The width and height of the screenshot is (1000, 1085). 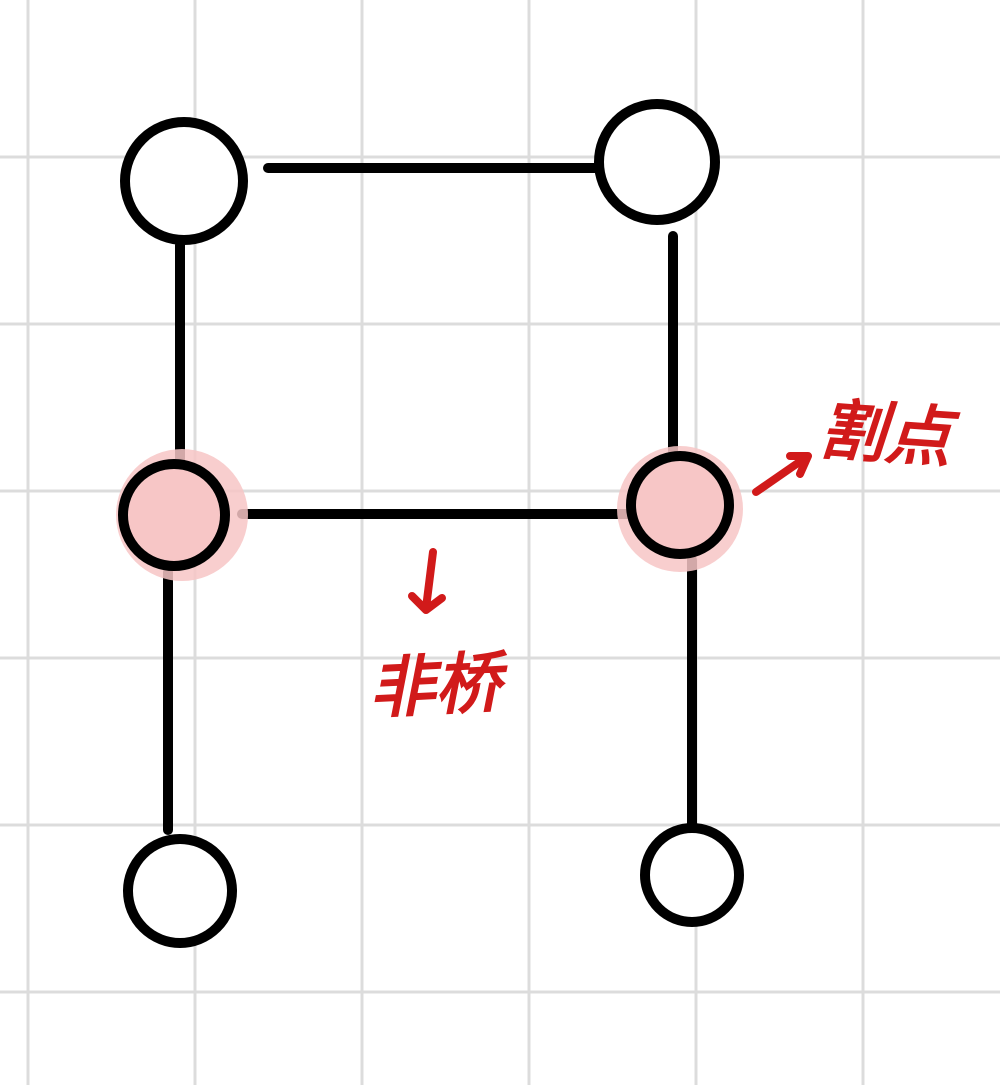 What do you see at coordinates (184, 181) in the screenshot?
I see `node-top-left` at bounding box center [184, 181].